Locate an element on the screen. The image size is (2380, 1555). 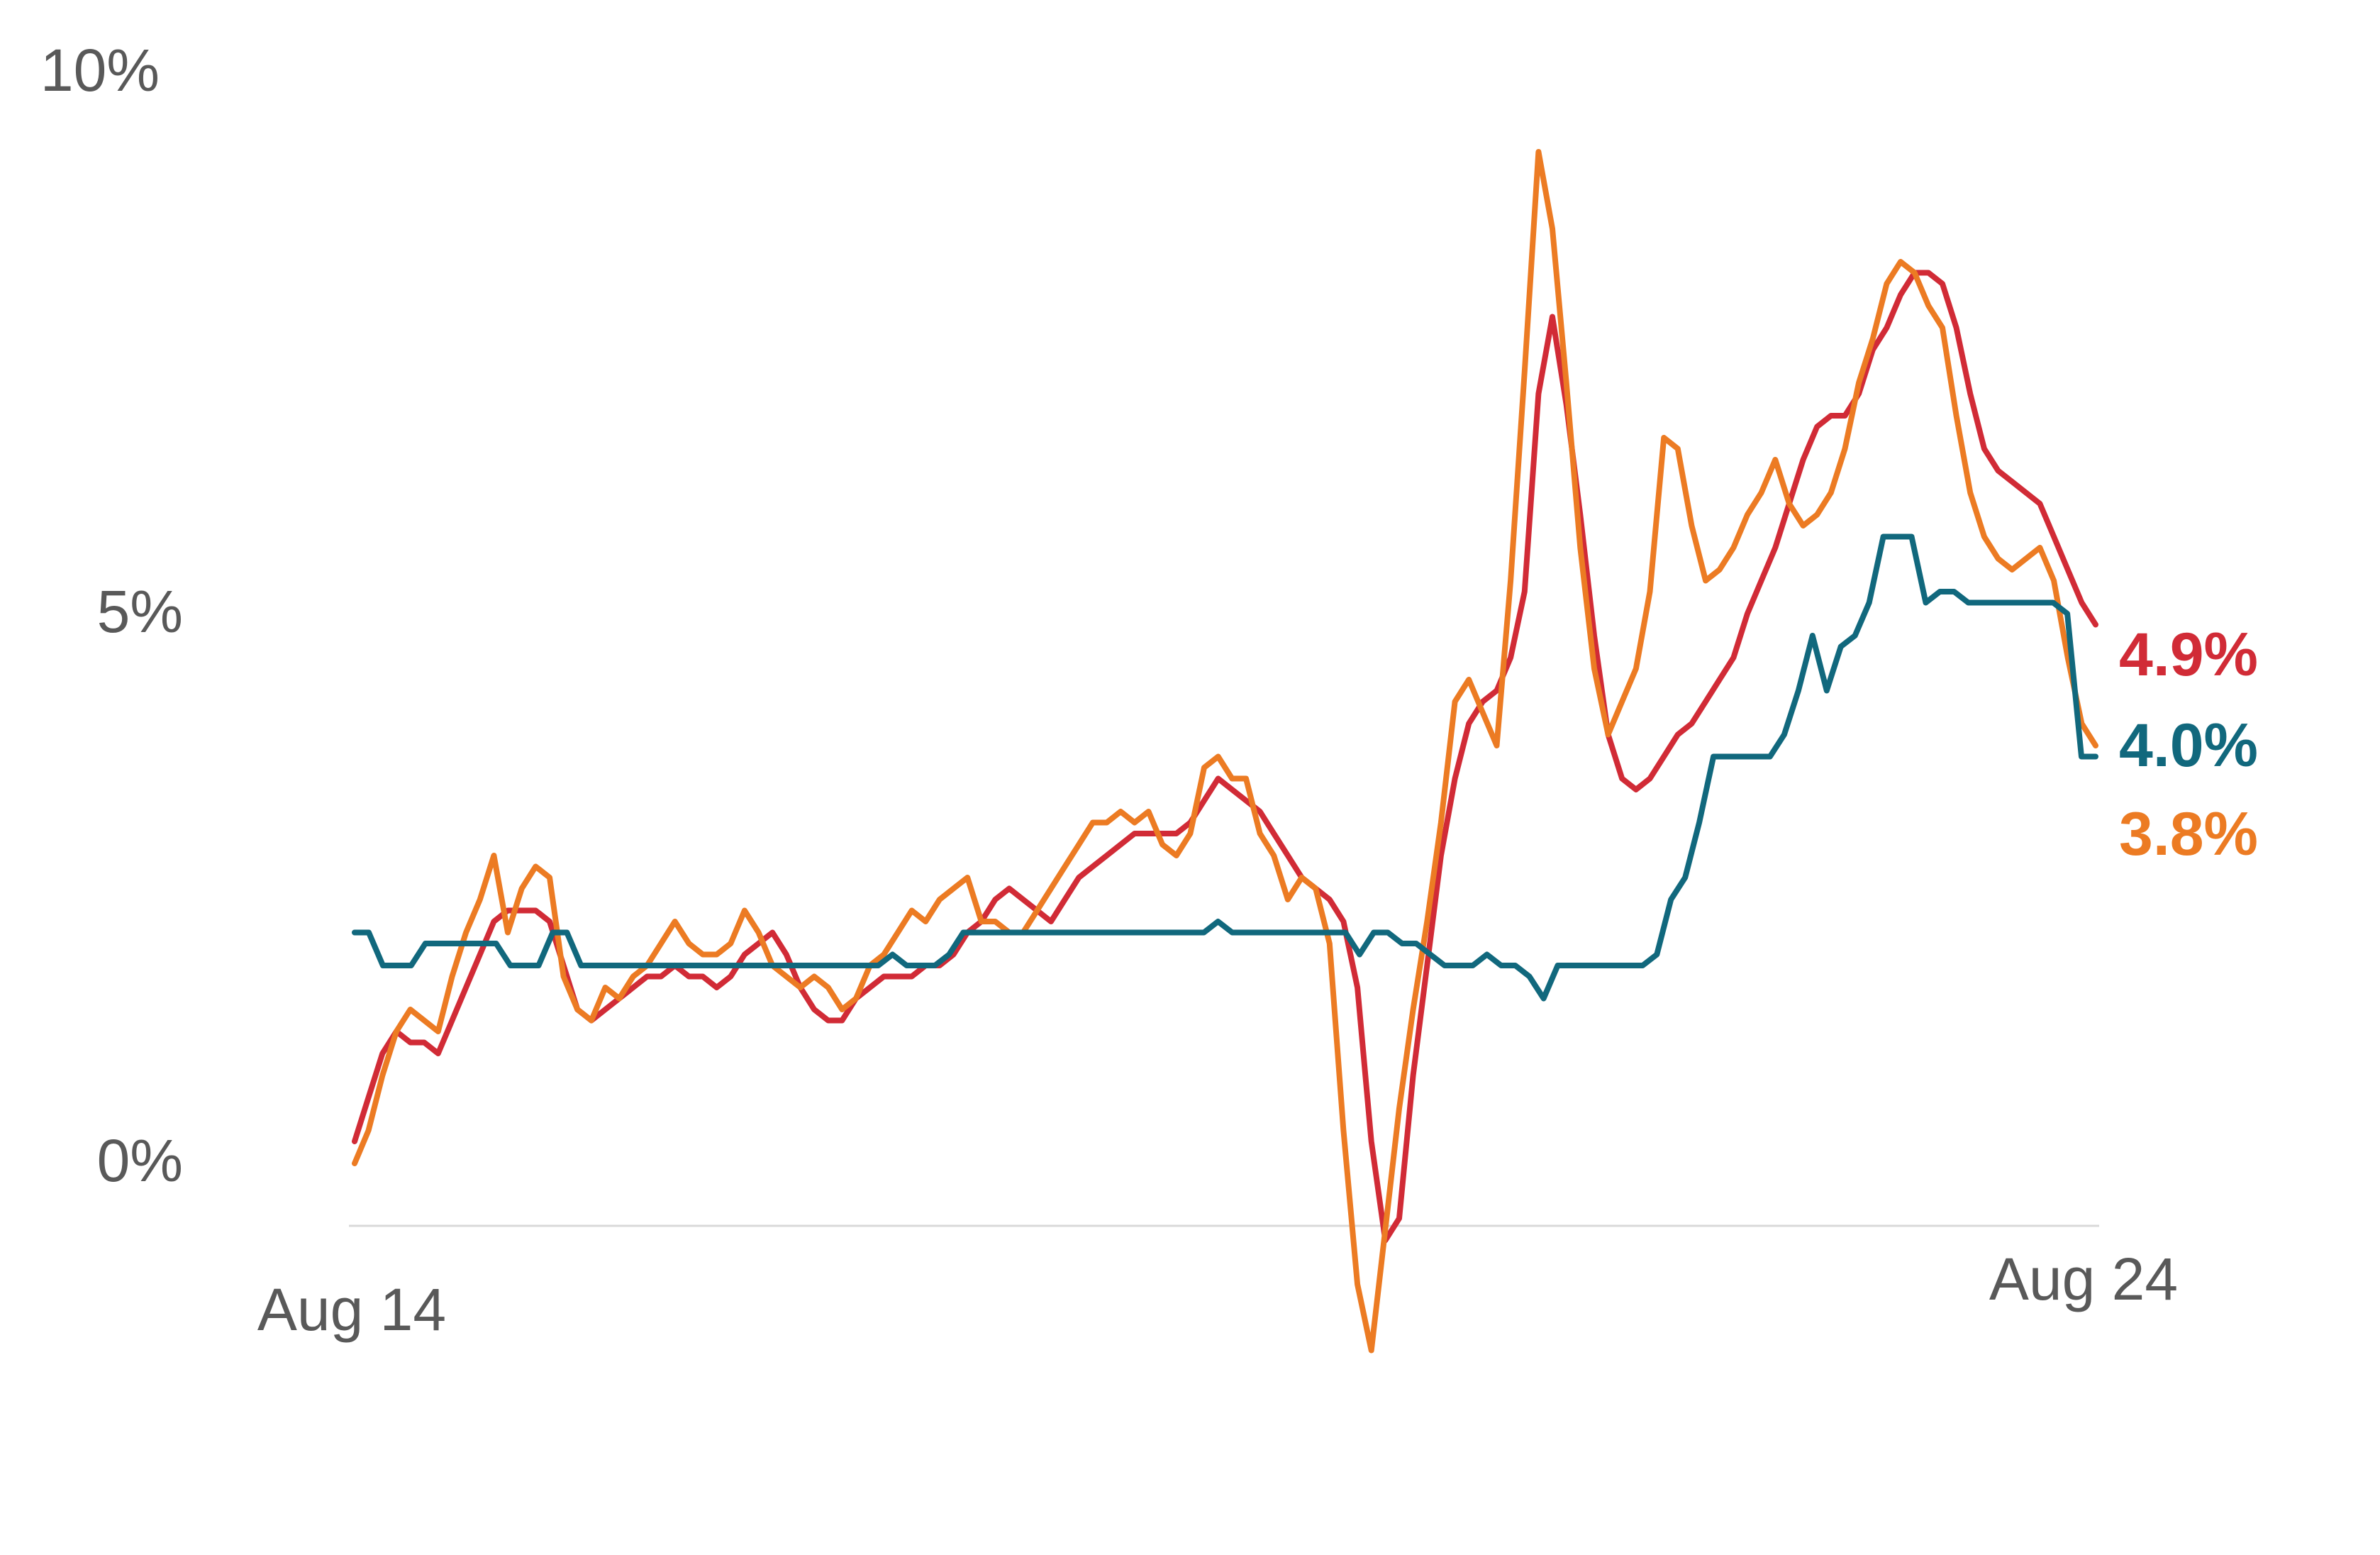
y-tick-label-2: 10% is located at coordinates (100, 70).